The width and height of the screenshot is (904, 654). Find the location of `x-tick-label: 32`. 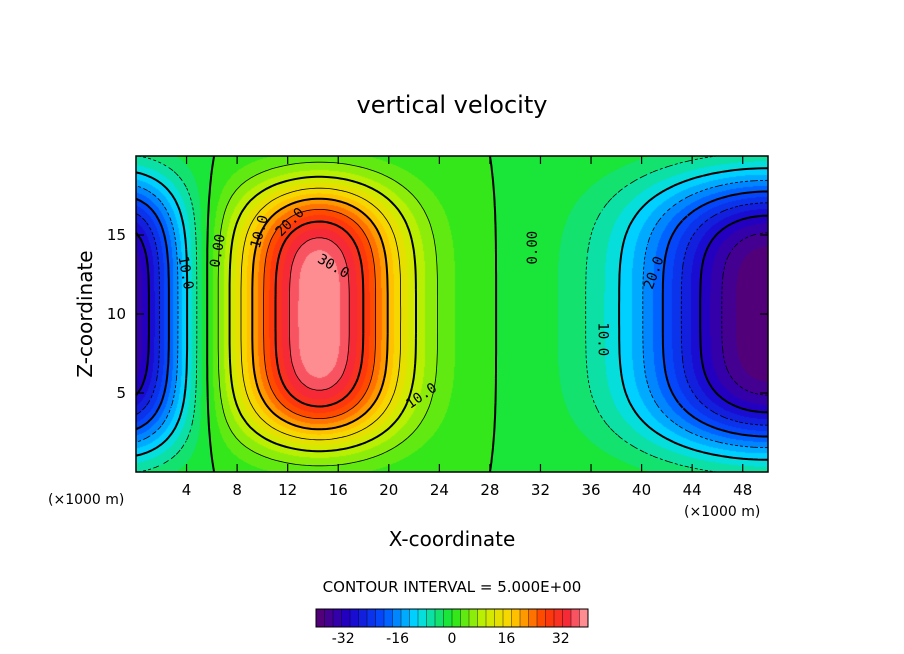

x-tick-label: 32 is located at coordinates (540, 490).